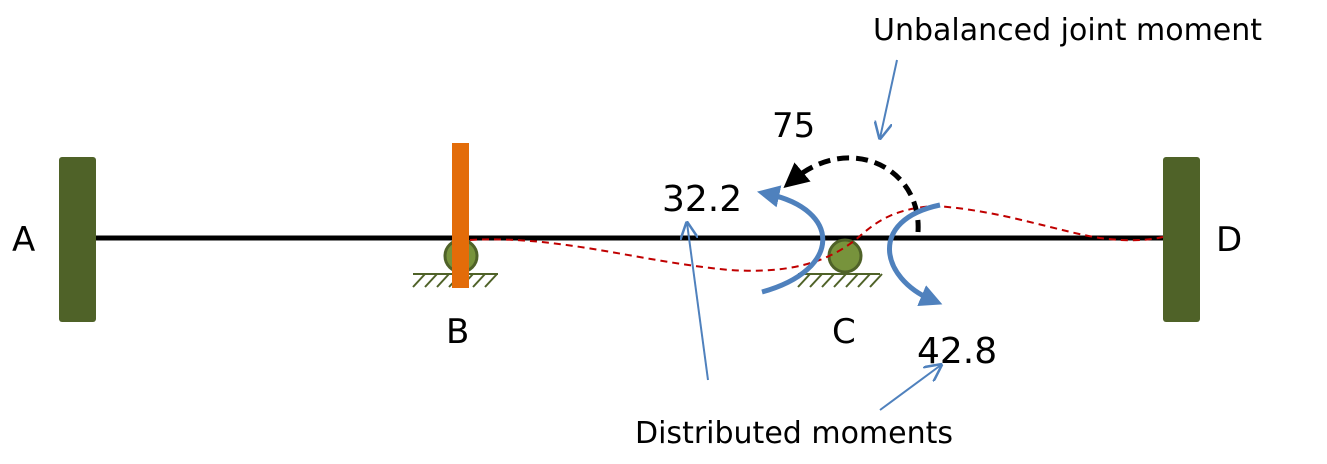 The width and height of the screenshot is (1327, 464). Describe the element at coordinates (457, 332) in the screenshot. I see `label-support-b: B` at that location.